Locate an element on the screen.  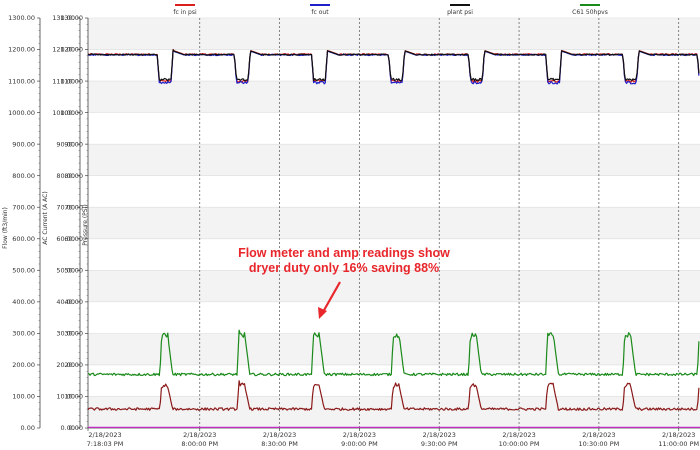
y-tick-label: 900.00 is located at coordinates (23, 144).